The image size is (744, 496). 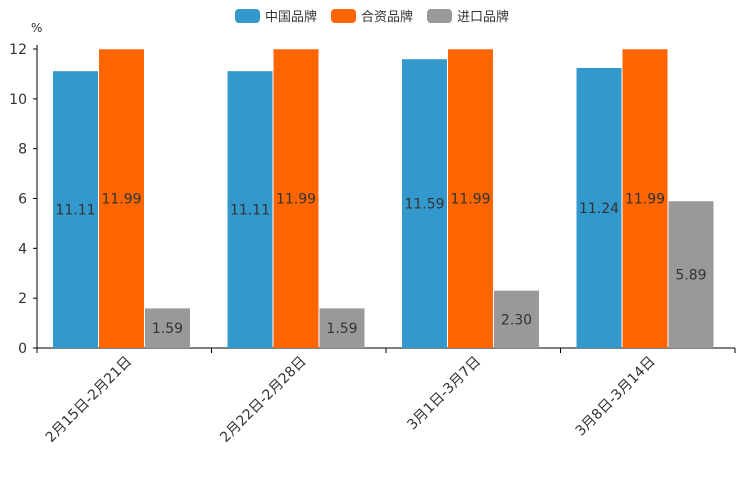 What do you see at coordinates (37, 28) in the screenshot?
I see `y-axis-unit-label: %` at bounding box center [37, 28].